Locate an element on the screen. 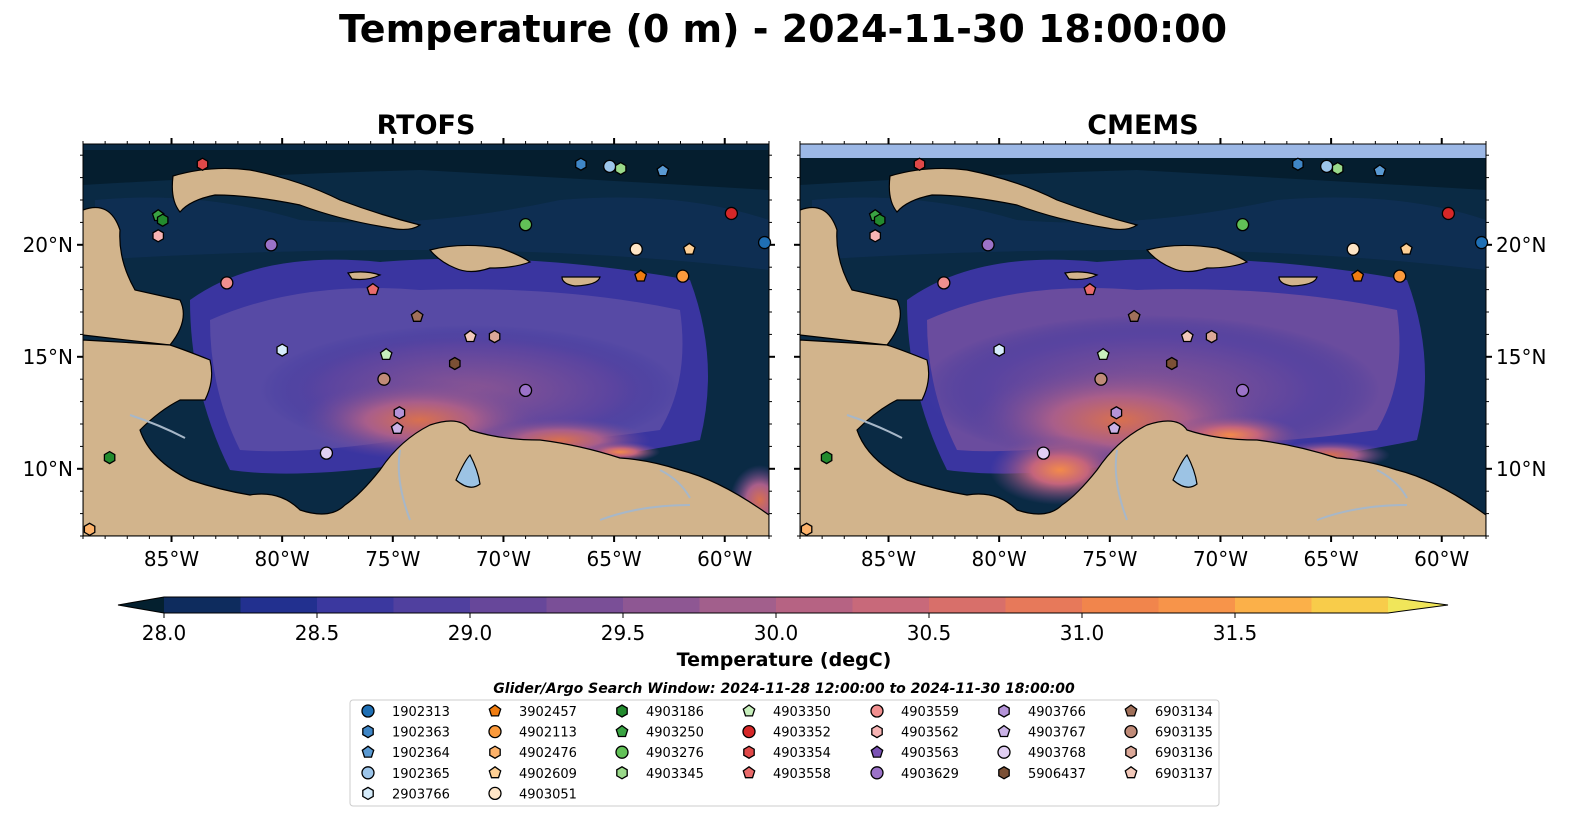 This screenshot has width=1588, height=829. panel-title-cmems: CMEMS is located at coordinates (1142, 125).